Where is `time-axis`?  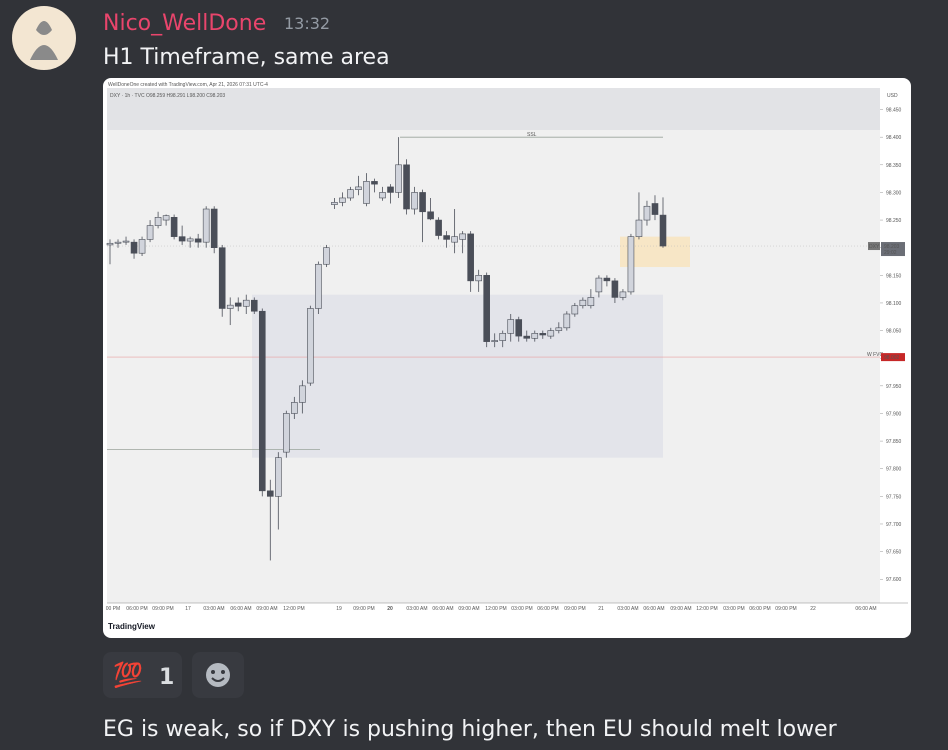
time-axis is located at coordinates (493, 609).